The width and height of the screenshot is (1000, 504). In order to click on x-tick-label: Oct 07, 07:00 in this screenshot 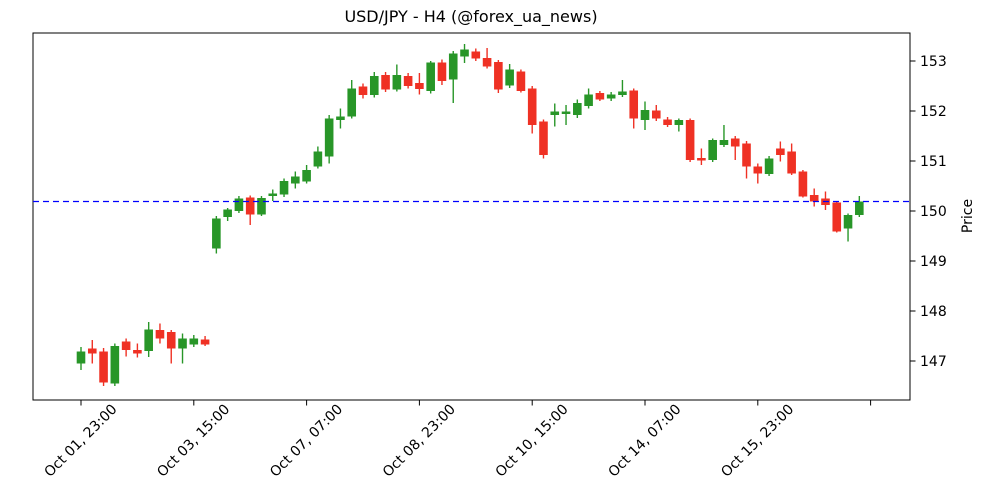, I will do `click(306, 441)`.